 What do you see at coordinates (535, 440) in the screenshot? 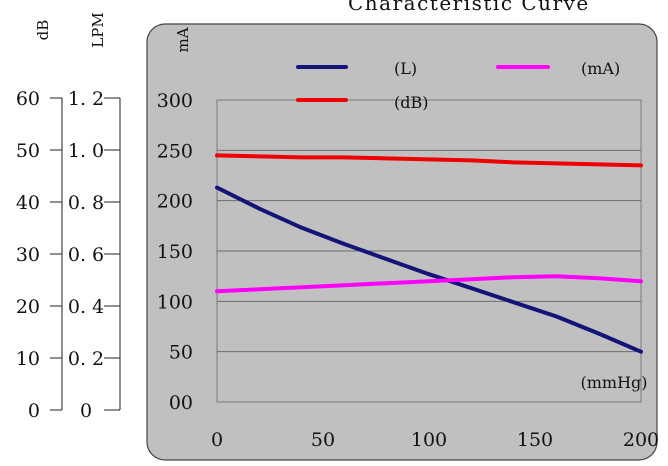
I see `x-tick-label: 150` at bounding box center [535, 440].